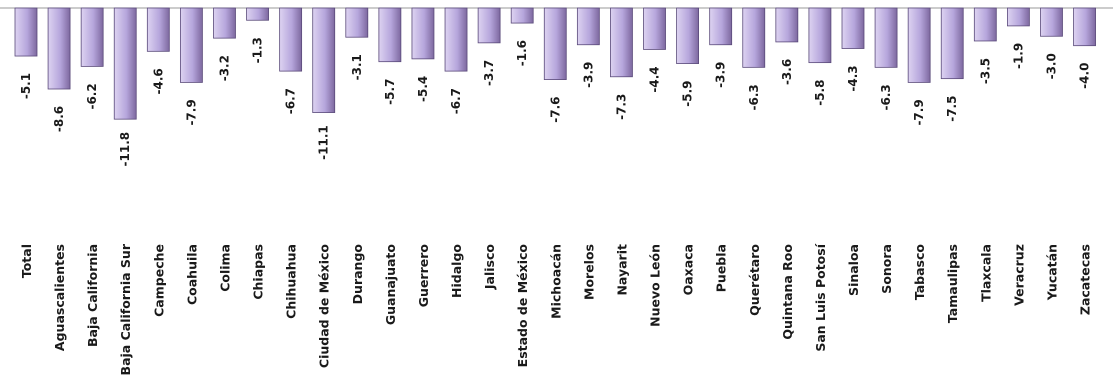  What do you see at coordinates (588, 272) in the screenshot?
I see `category-label: Morelos` at bounding box center [588, 272].